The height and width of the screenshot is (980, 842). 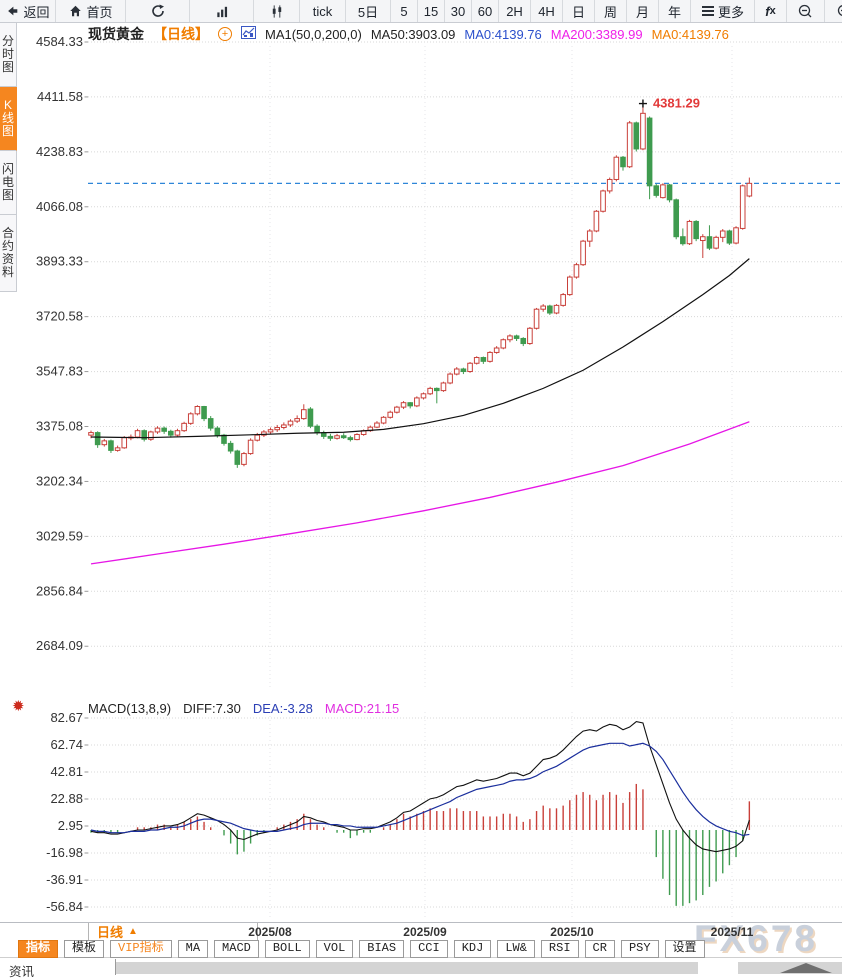 I want to click on toolbar-item-label: 4H, so click(x=546, y=11).